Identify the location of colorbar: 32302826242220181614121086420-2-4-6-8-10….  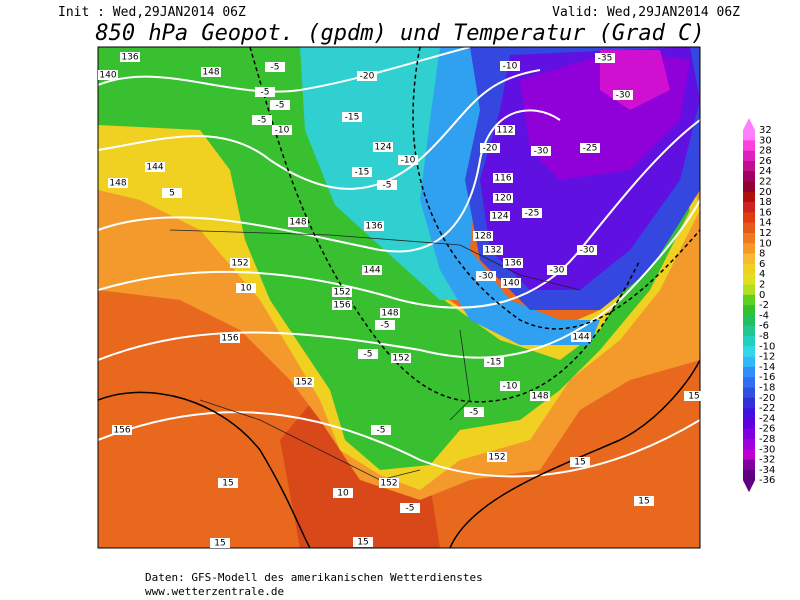
(759, 305).